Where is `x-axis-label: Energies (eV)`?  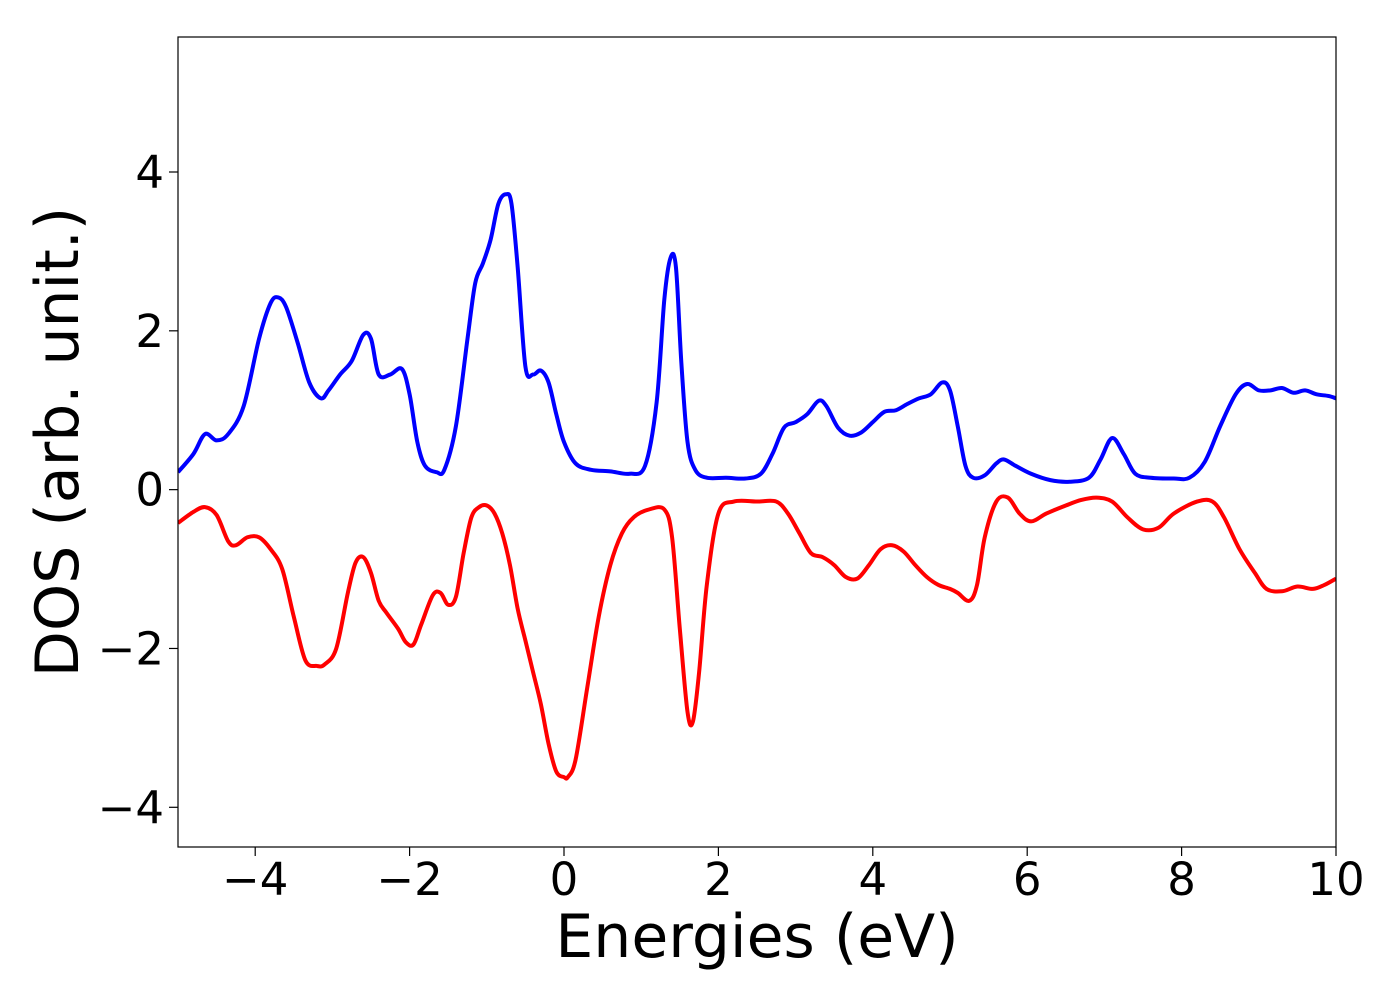 x-axis-label: Energies (eV) is located at coordinates (756, 937).